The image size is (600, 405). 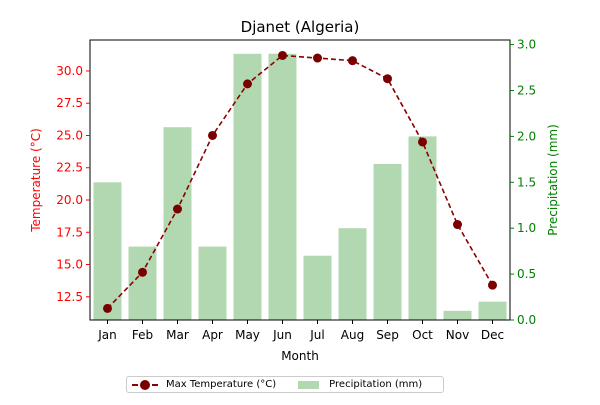 I want to click on legend-item-temperature: Max Temperature (°C), so click(x=204, y=384).